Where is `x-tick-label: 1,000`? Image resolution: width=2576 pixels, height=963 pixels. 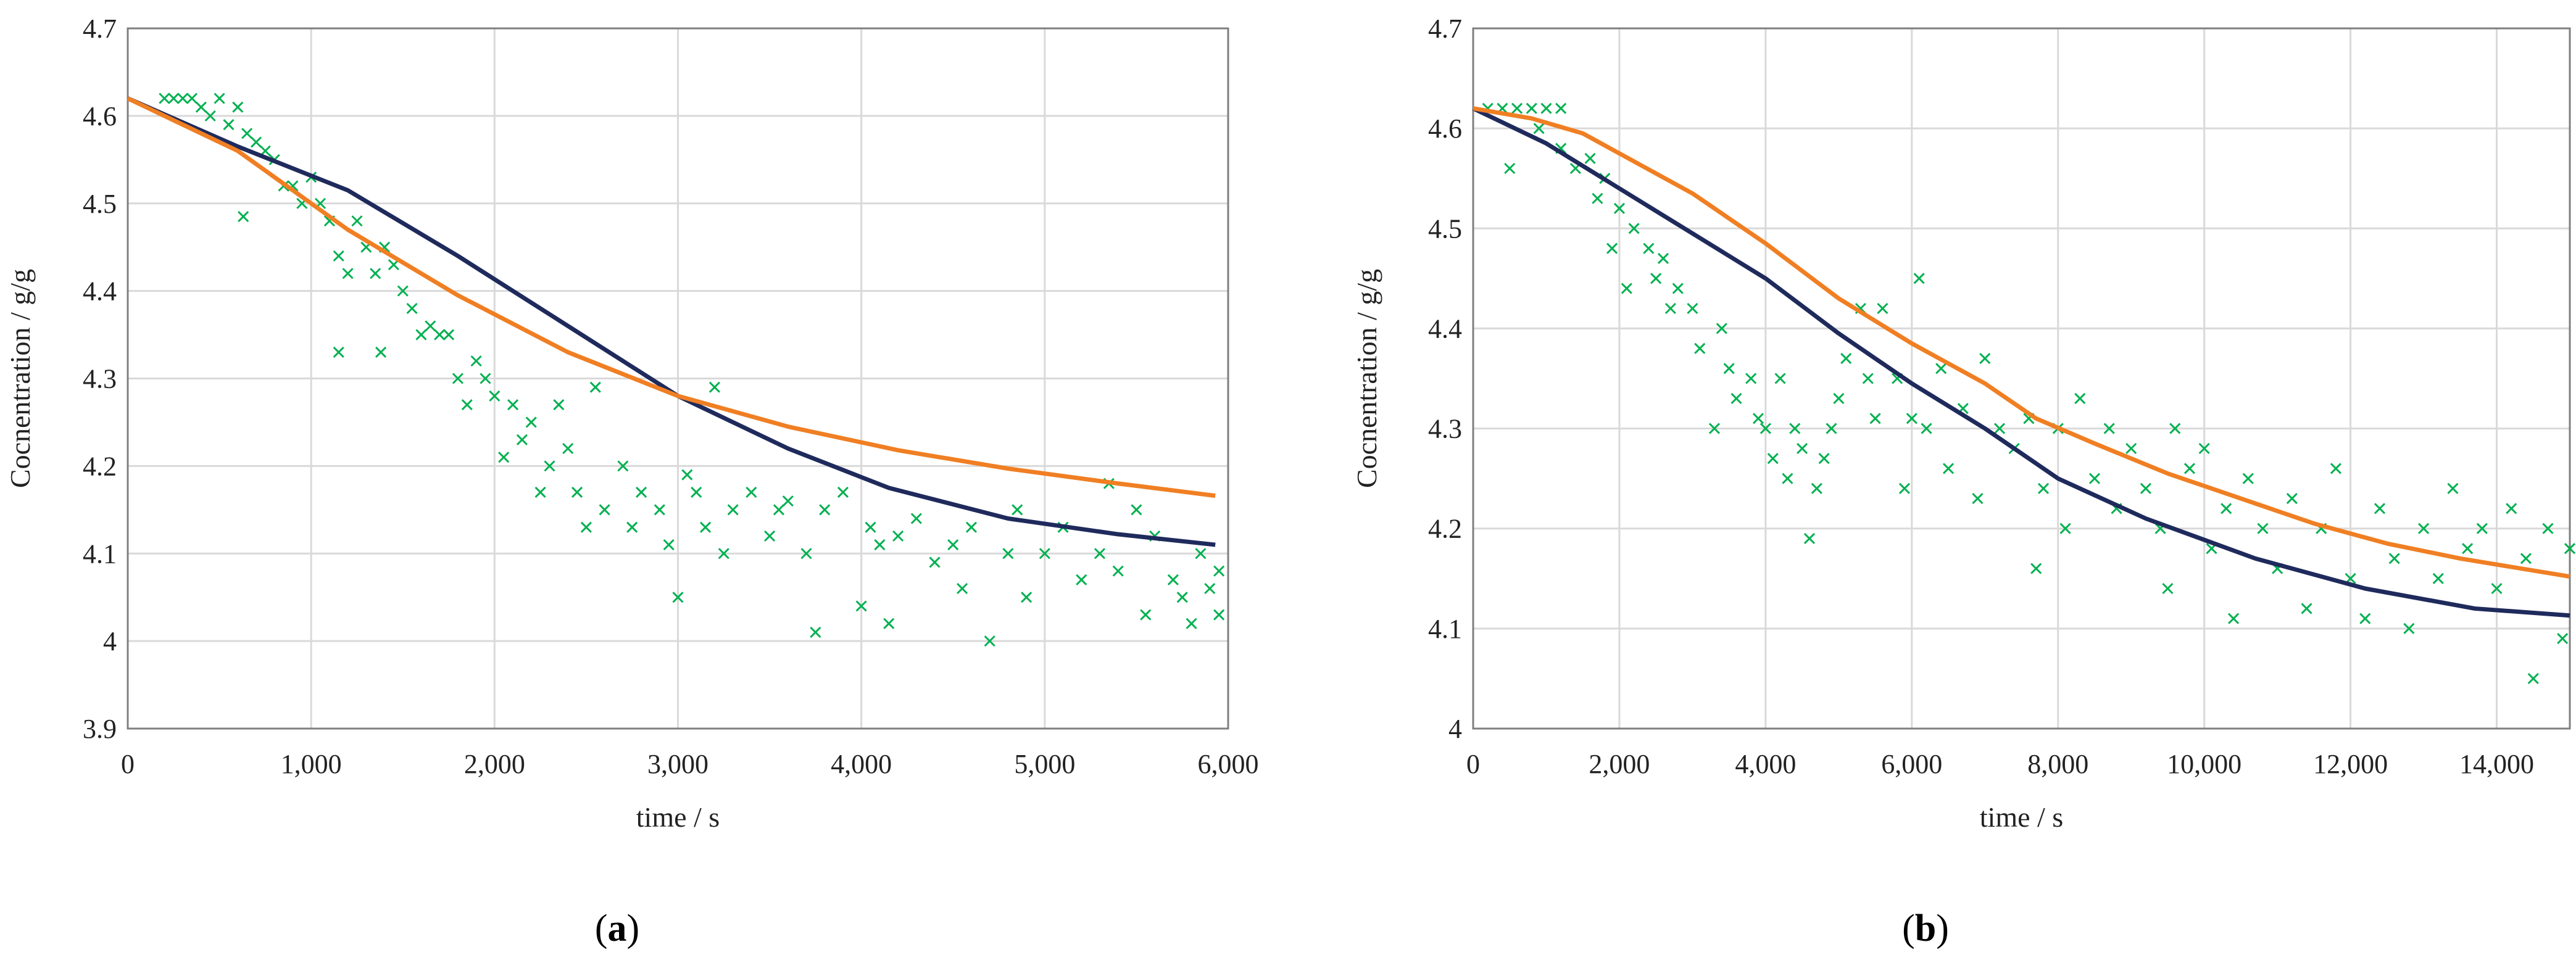 x-tick-label: 1,000 is located at coordinates (312, 764).